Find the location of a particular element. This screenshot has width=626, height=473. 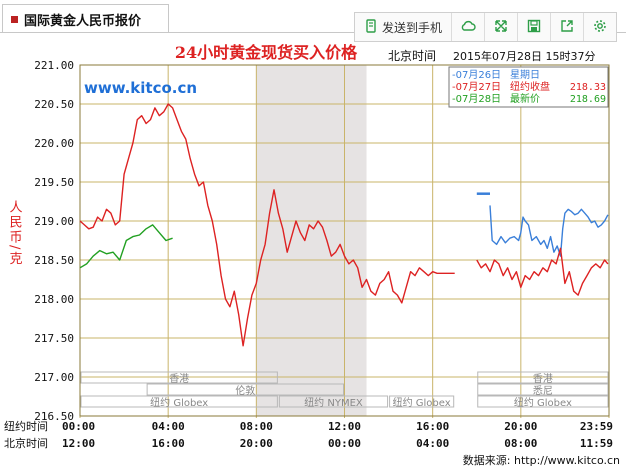

save-icon is located at coordinates (534, 27).